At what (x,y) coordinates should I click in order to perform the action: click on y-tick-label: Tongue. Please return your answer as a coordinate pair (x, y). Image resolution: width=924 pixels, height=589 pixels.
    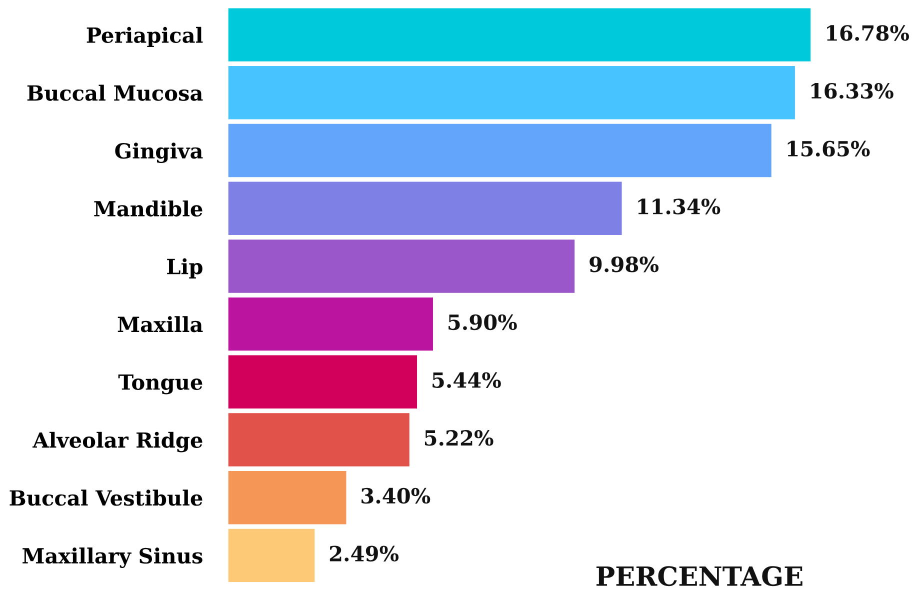
    Looking at the image, I should click on (160, 384).